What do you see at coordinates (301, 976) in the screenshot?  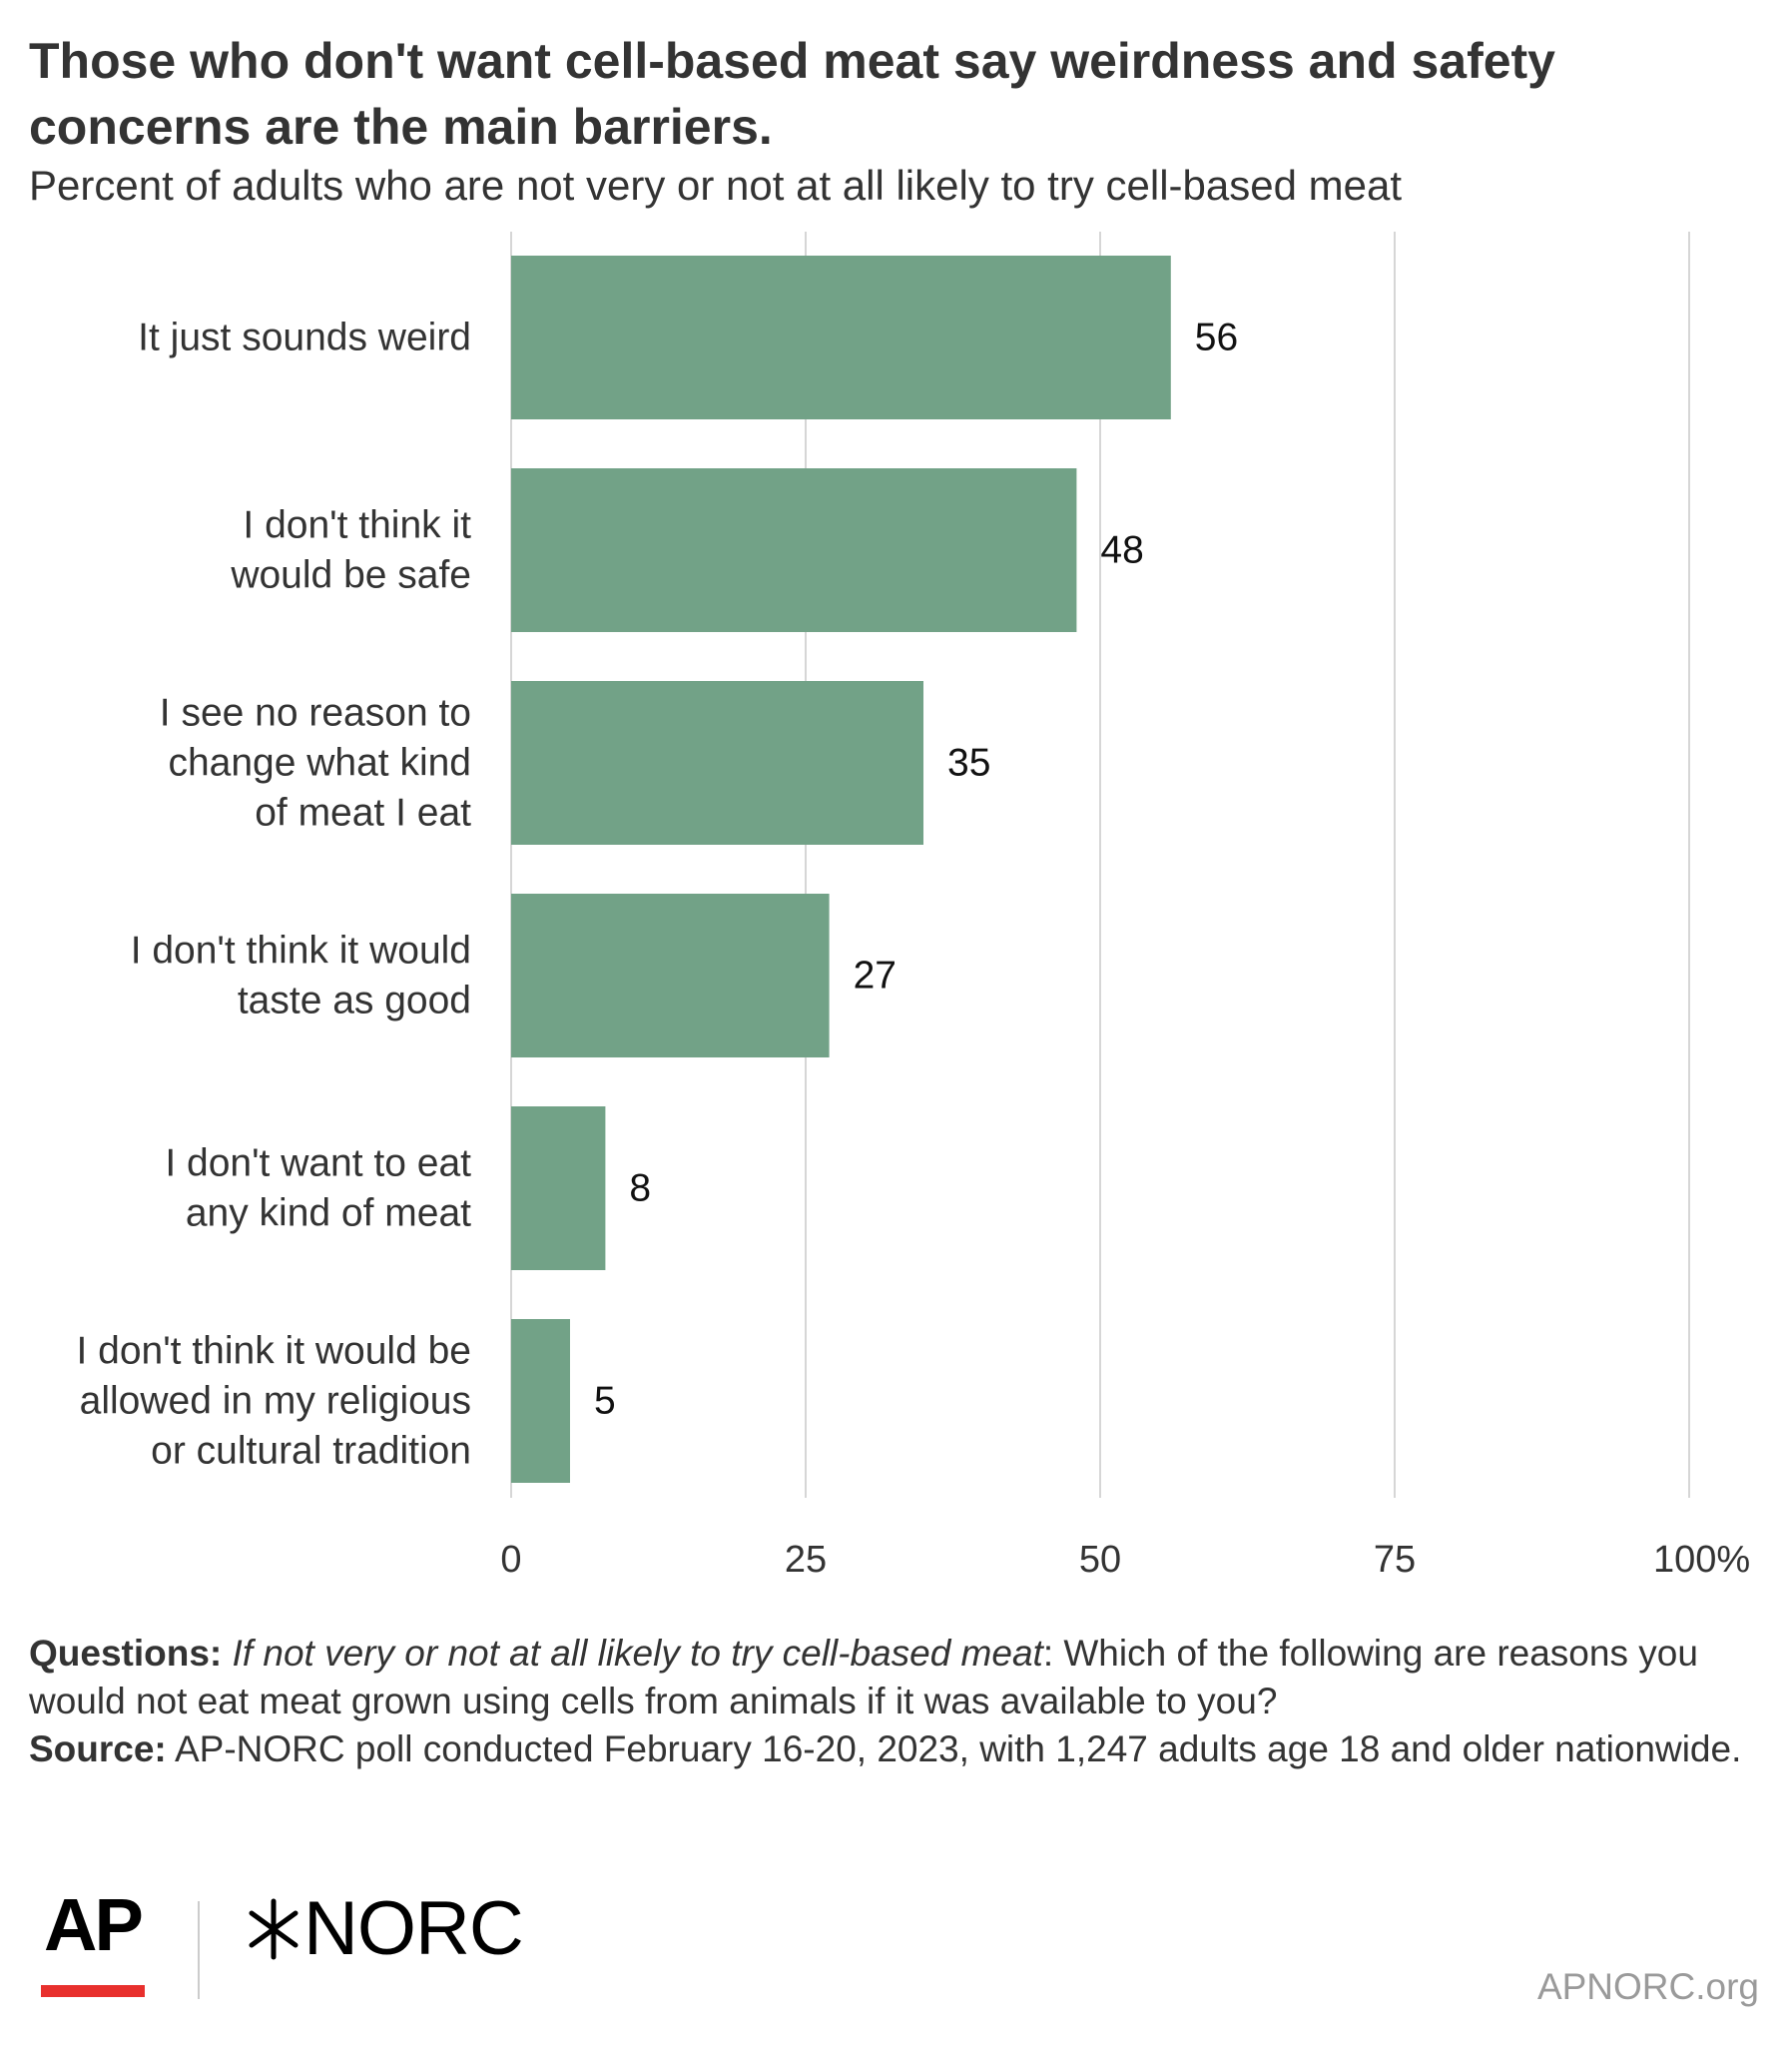 I see `category-label-3: I don't think it would taste as good` at bounding box center [301, 976].